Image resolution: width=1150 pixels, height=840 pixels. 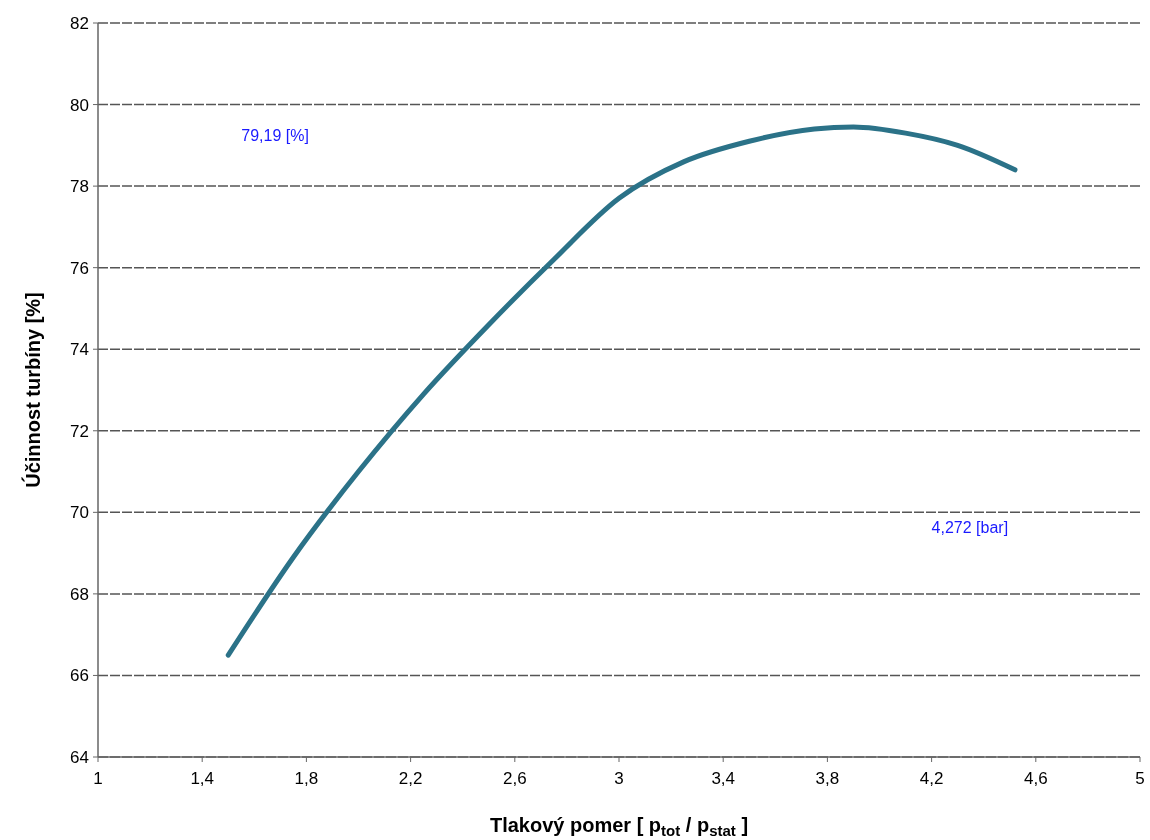 I want to click on x-tick-label: 5, so click(x=1140, y=778).